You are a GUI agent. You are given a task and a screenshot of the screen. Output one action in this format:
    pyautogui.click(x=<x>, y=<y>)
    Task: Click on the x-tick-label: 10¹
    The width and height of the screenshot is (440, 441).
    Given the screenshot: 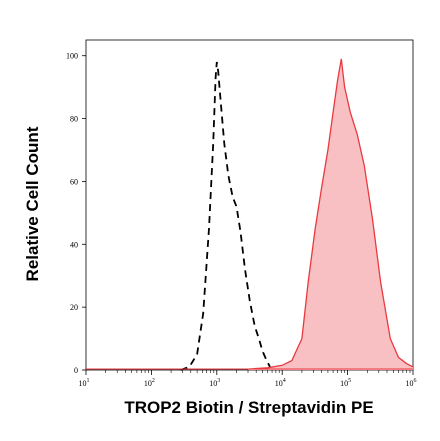 What is the action you would take?
    pyautogui.click(x=84, y=383)
    